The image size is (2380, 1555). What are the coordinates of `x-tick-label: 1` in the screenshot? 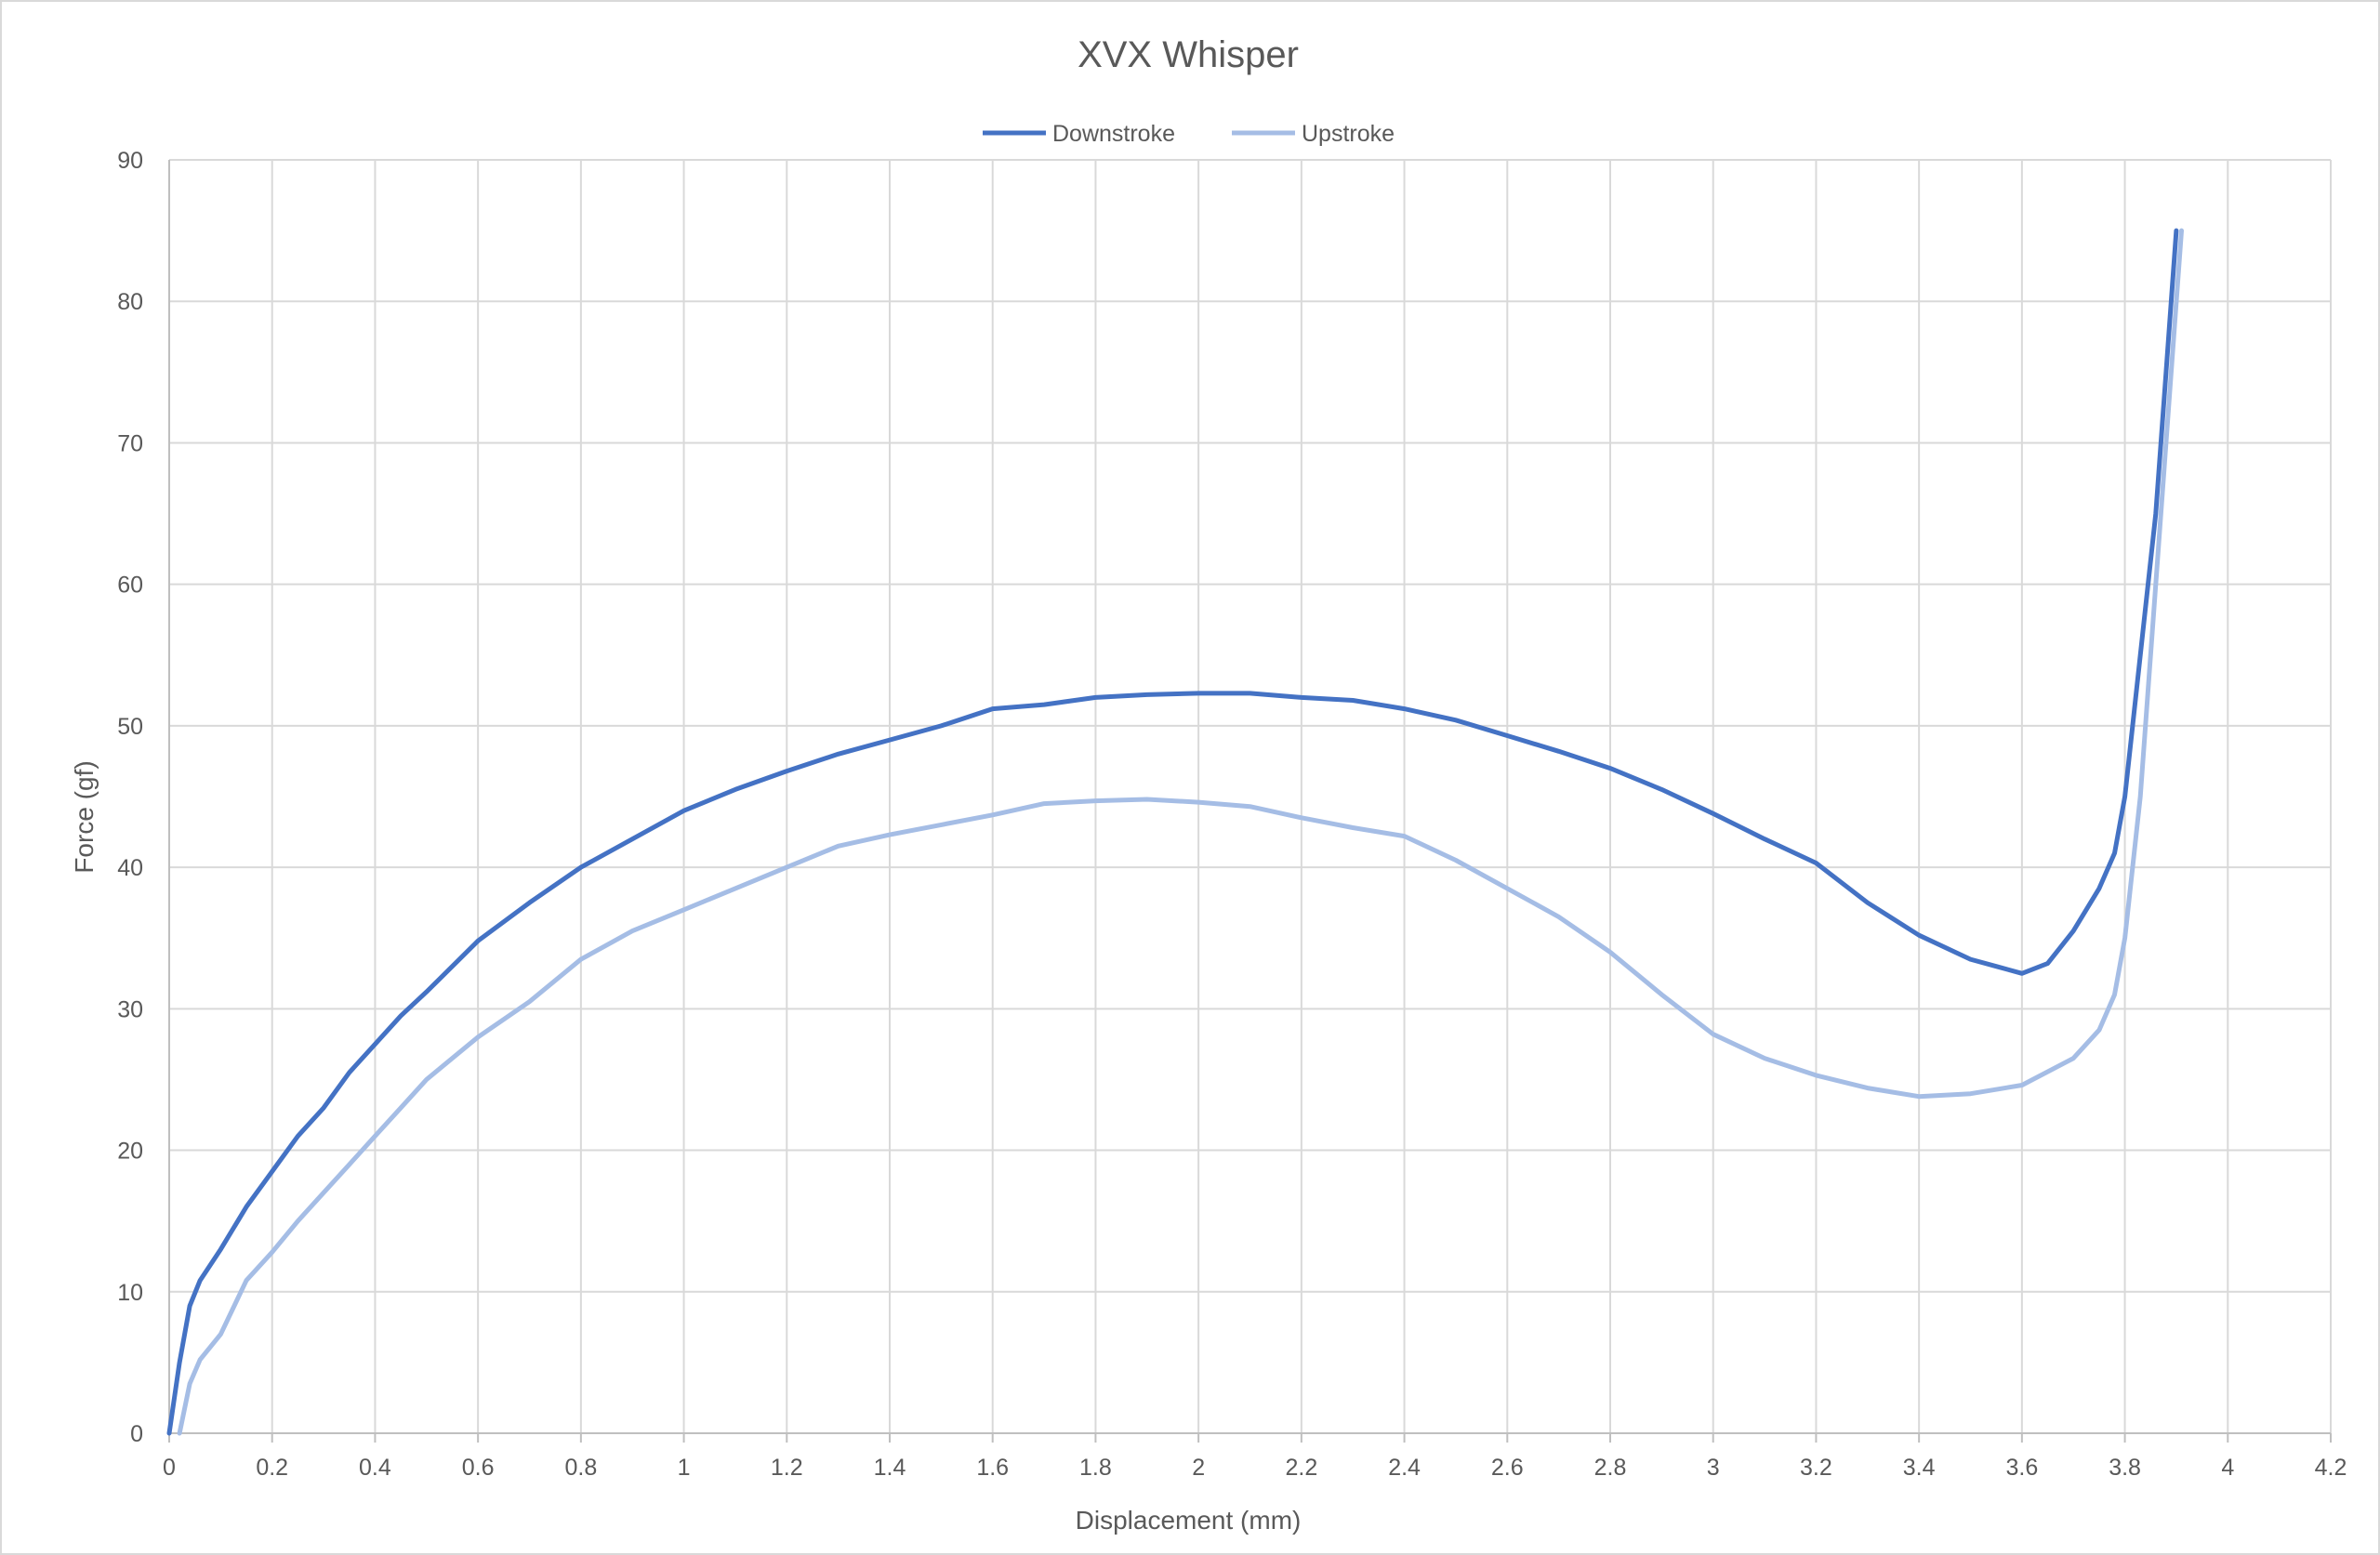 It's located at (684, 1468).